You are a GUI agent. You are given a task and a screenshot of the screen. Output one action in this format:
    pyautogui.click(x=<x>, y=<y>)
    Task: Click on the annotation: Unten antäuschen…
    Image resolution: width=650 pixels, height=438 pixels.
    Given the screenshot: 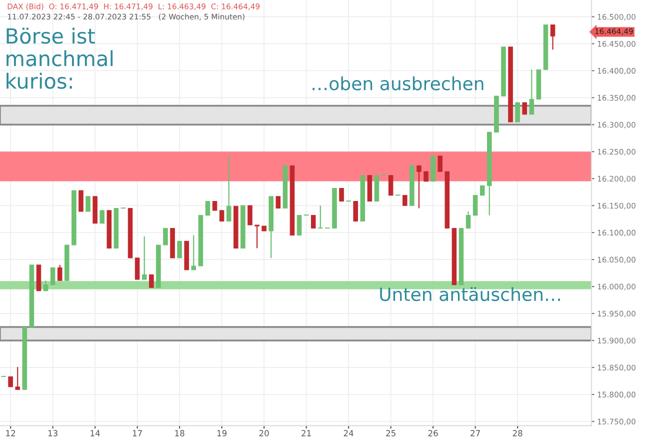 What is the action you would take?
    pyautogui.click(x=470, y=294)
    